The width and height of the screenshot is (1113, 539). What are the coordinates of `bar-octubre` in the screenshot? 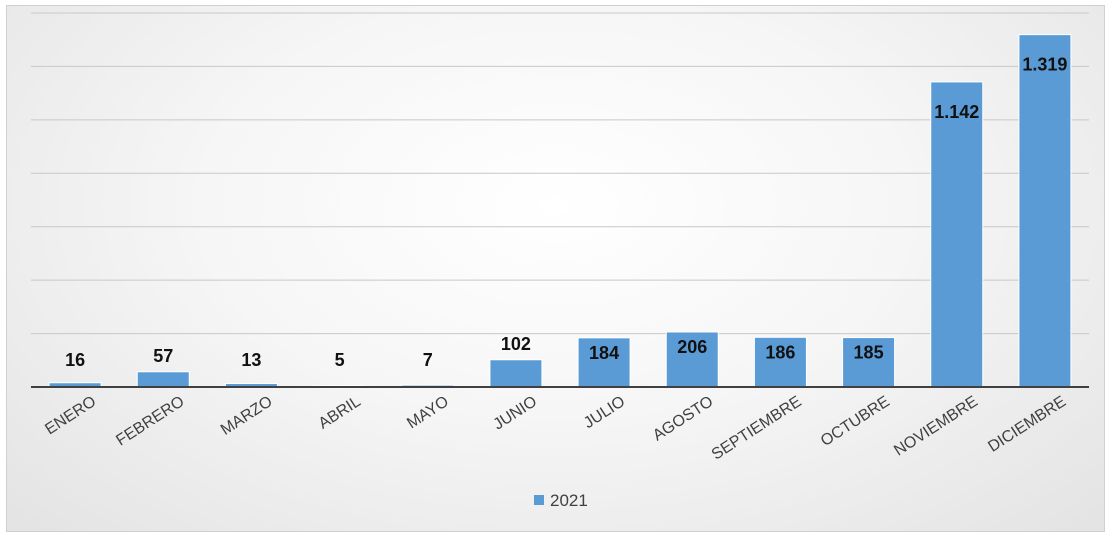 It's located at (869, 362).